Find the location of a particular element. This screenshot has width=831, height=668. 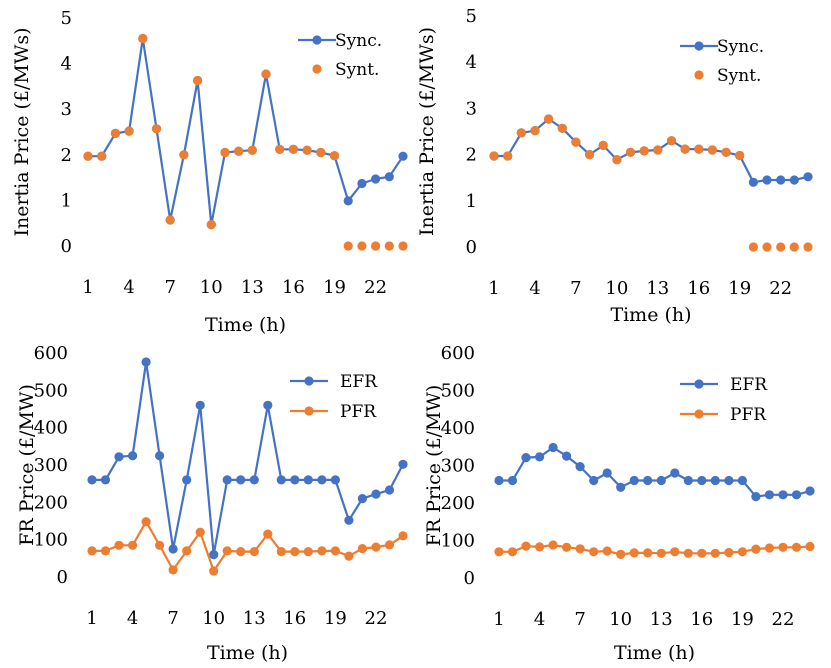

x-tick-label: 1 is located at coordinates (498, 619).